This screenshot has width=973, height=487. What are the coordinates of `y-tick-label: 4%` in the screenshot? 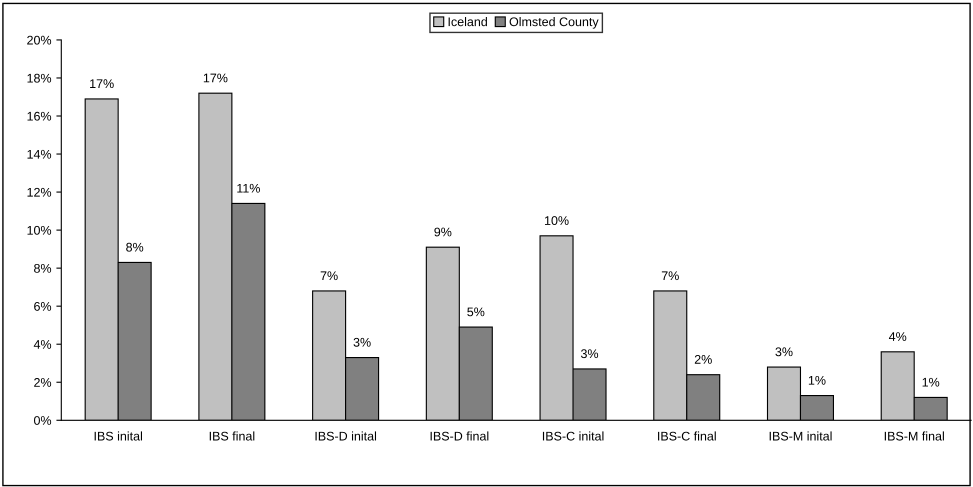 It's located at (43, 344).